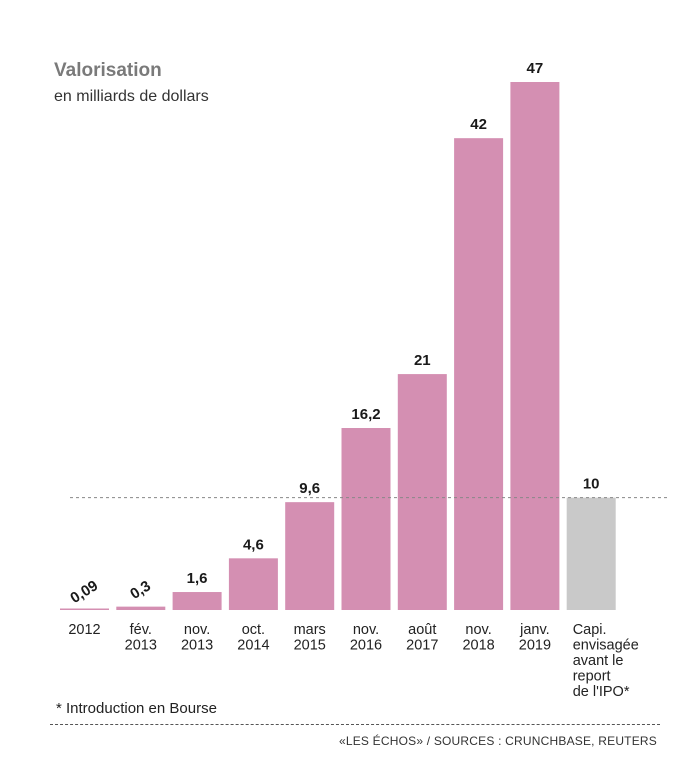 This screenshot has height=772, width=683. What do you see at coordinates (310, 638) in the screenshot?
I see `x-tick-label-4: mars 2015` at bounding box center [310, 638].